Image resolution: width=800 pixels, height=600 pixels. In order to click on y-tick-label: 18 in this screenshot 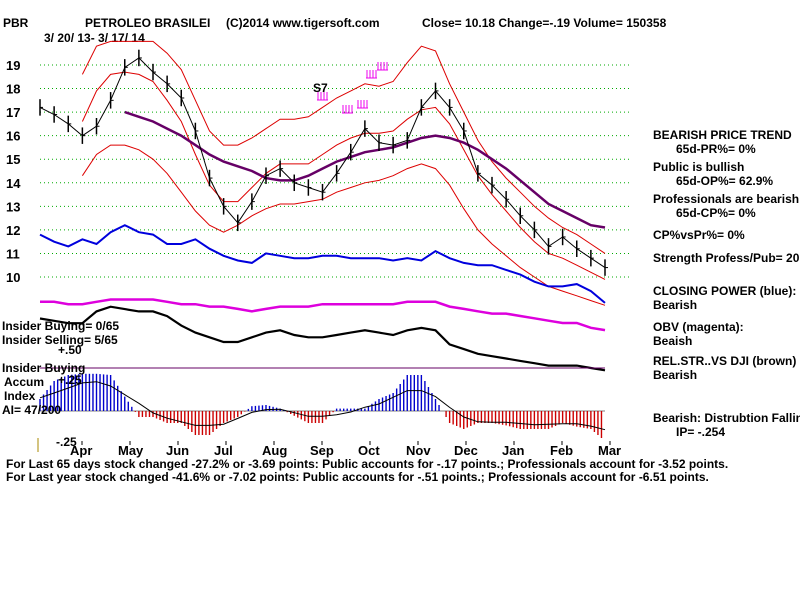, I will do `click(13, 89)`.